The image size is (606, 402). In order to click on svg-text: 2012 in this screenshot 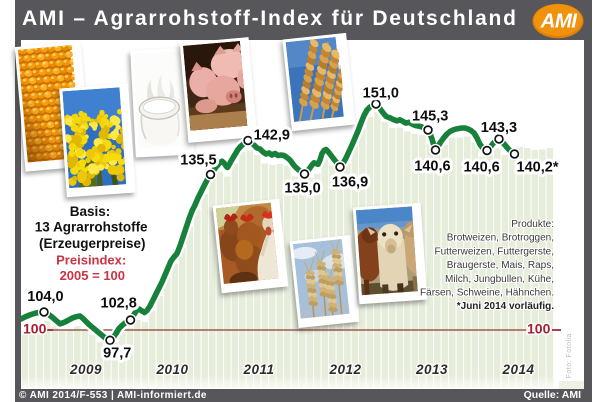, I will do `click(344, 369)`.